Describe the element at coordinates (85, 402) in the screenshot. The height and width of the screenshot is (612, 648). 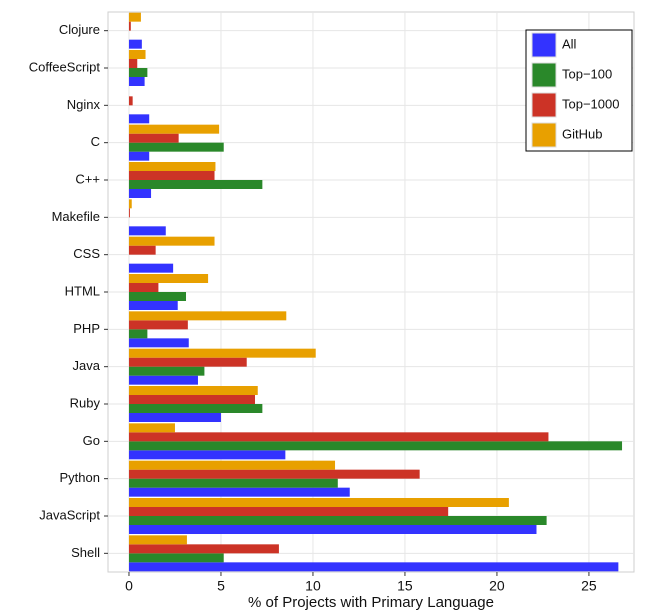
I see `y-tick-label: Ruby` at that location.